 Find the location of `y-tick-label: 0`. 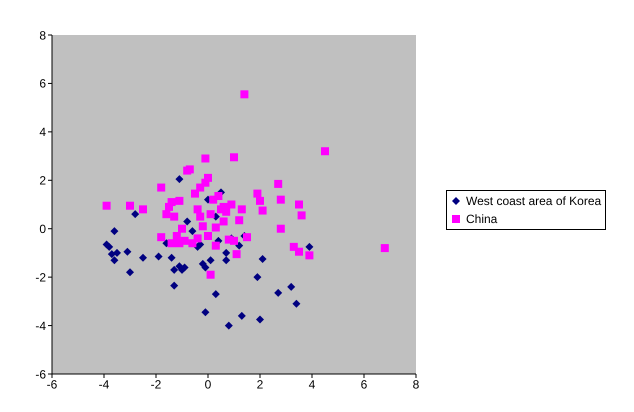

y-tick-label: 0 is located at coordinates (42, 229).